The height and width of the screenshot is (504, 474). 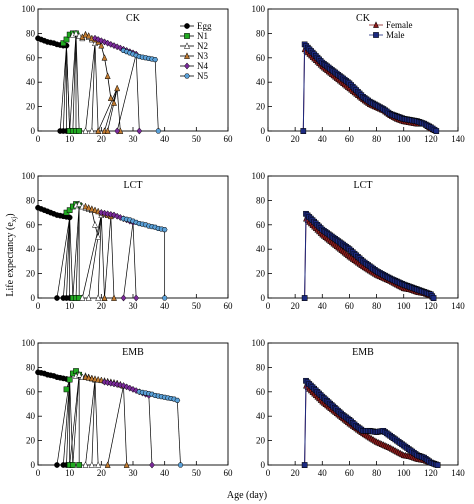 What do you see at coordinates (101, 82) in the screenshot?
I see `series-n3` at bounding box center [101, 82].